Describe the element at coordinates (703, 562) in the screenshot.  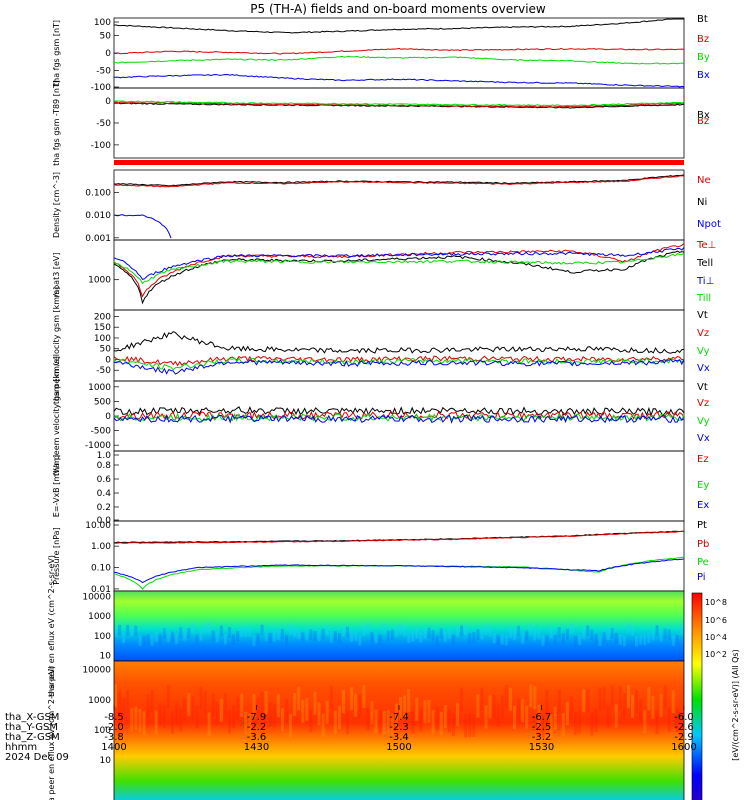
I see `legend-label: Pe` at that location.